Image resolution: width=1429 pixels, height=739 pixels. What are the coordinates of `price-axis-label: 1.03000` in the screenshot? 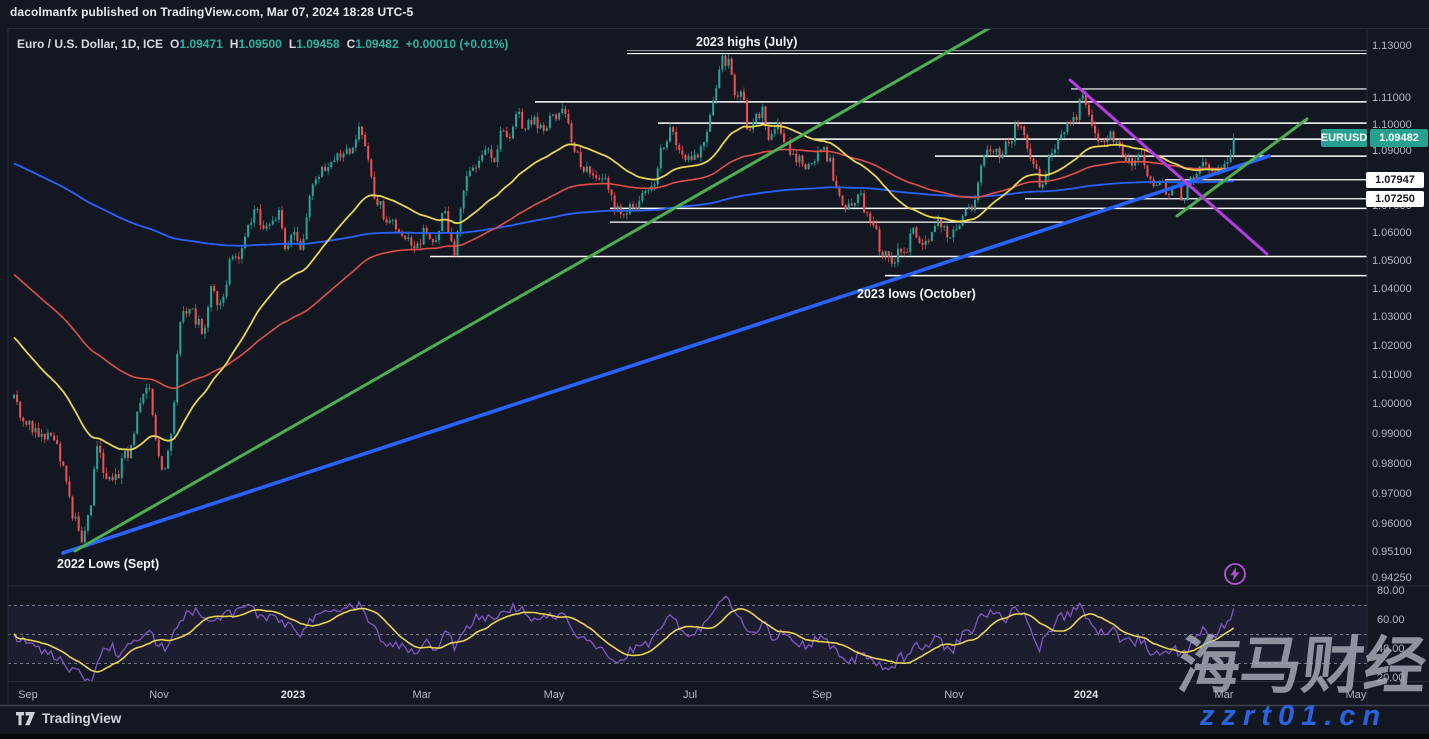 It's located at (1392, 317).